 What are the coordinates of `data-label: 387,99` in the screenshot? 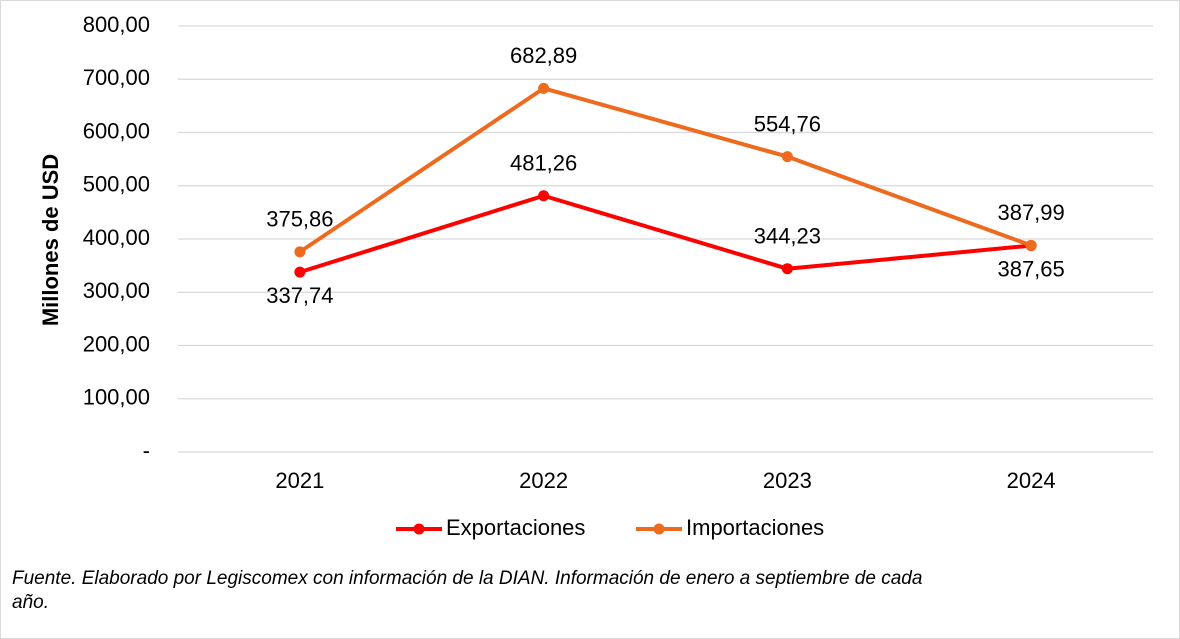 It's located at (1030, 212).